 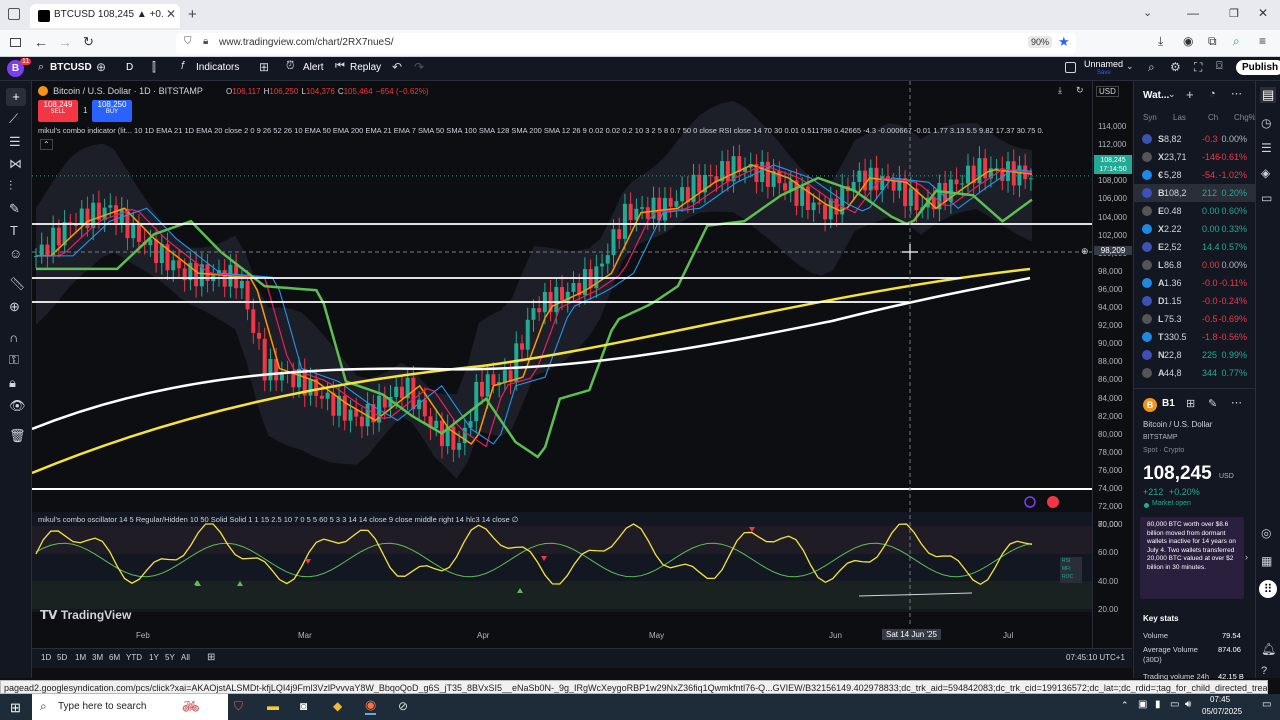 I want to click on undo-icon: ↶, so click(x=397, y=67).